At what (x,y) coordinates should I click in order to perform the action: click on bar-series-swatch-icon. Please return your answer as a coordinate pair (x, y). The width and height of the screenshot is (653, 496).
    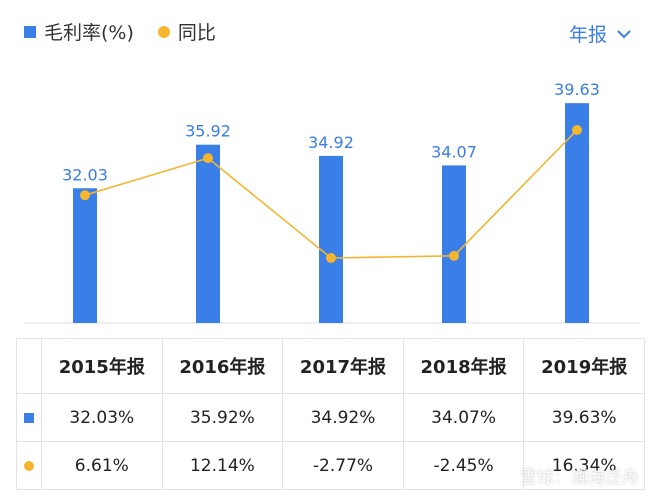
    Looking at the image, I should click on (30, 31).